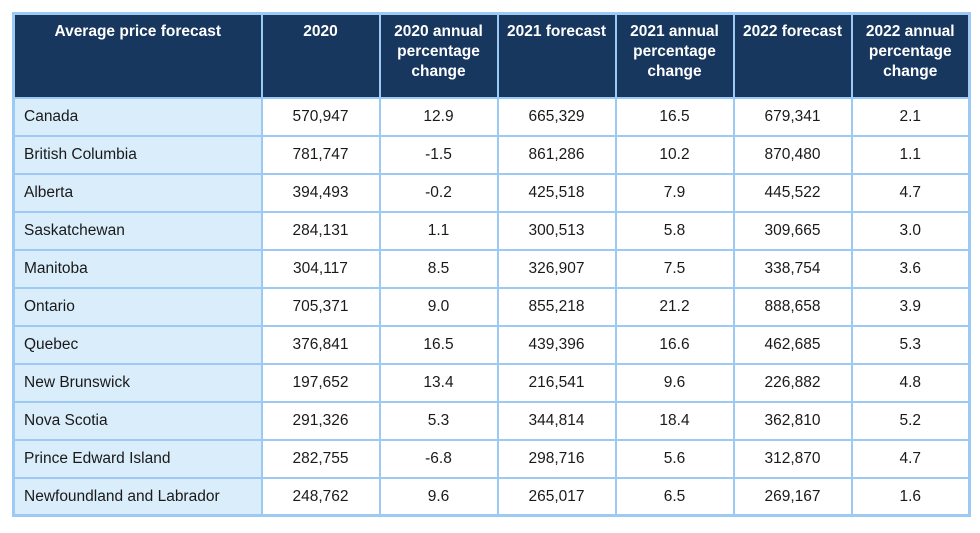 This screenshot has height=533, width=980. What do you see at coordinates (556, 458) in the screenshot?
I see `value-cell: 298,716` at bounding box center [556, 458].